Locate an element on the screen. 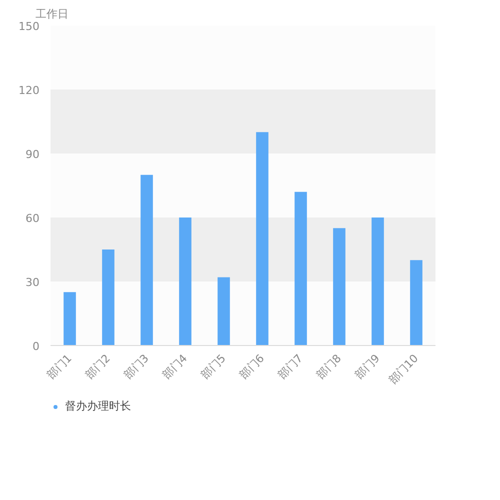 The image size is (500, 500). x-tick-label: 部门1 is located at coordinates (59, 367).